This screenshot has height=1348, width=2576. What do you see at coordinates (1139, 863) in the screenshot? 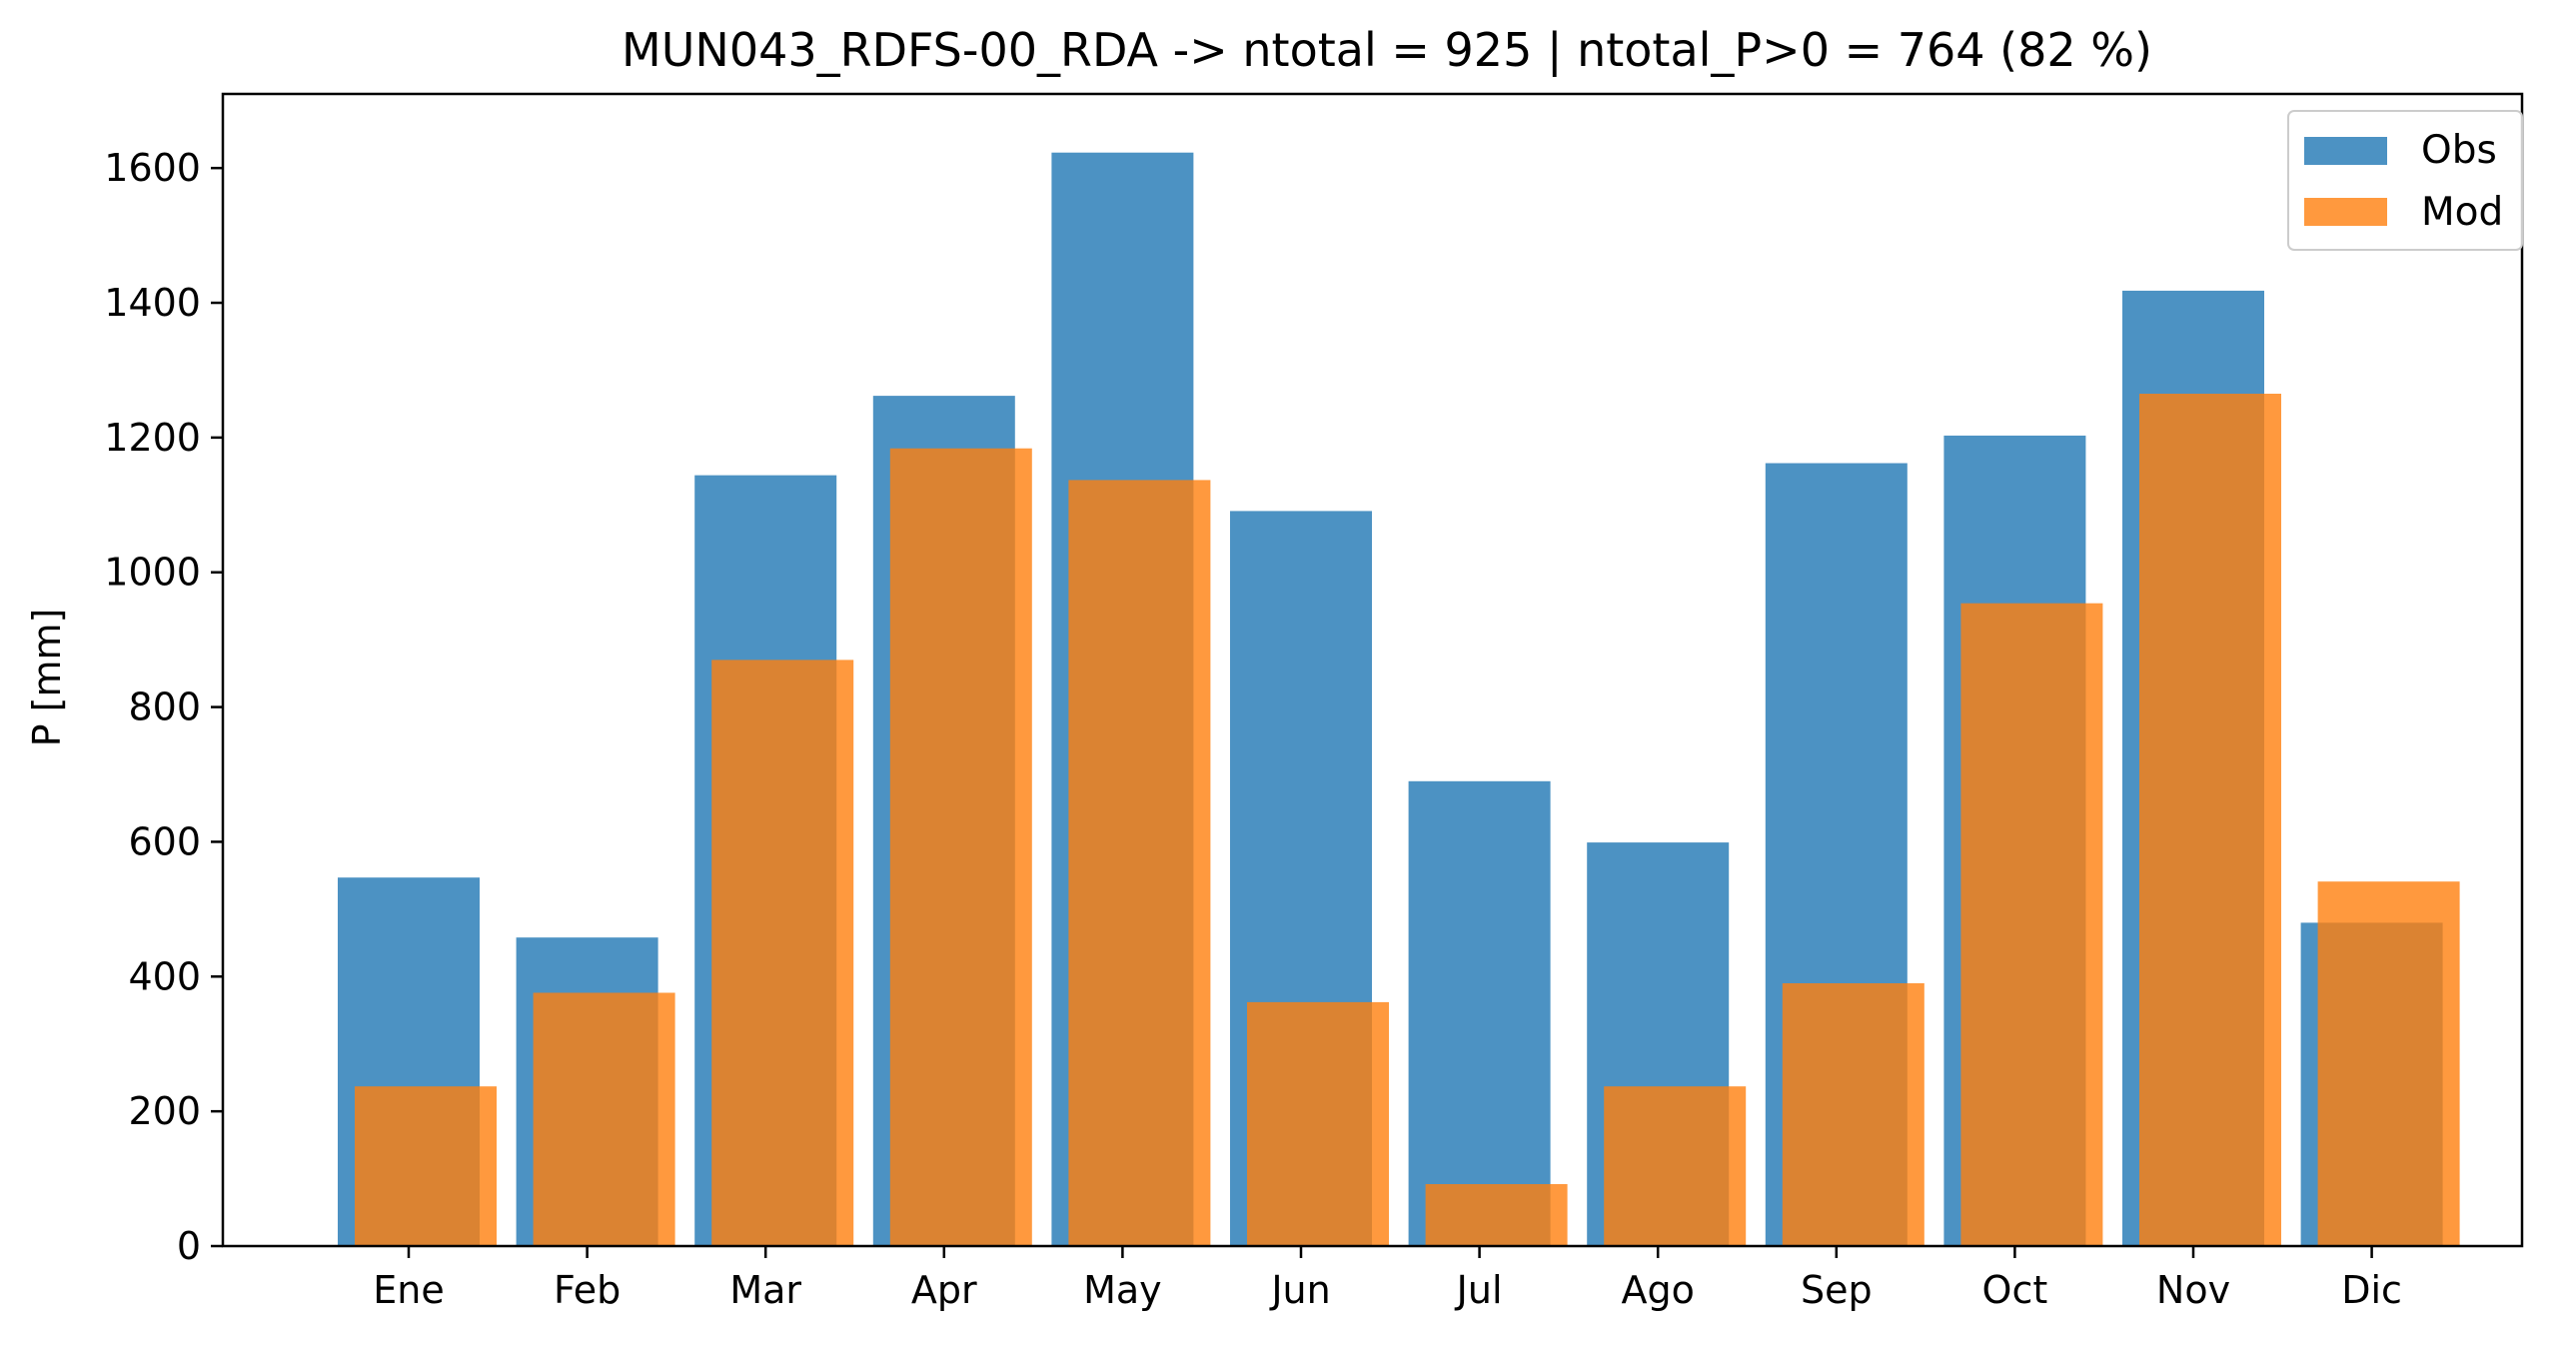
I see `bar-mod-may` at bounding box center [1139, 863].